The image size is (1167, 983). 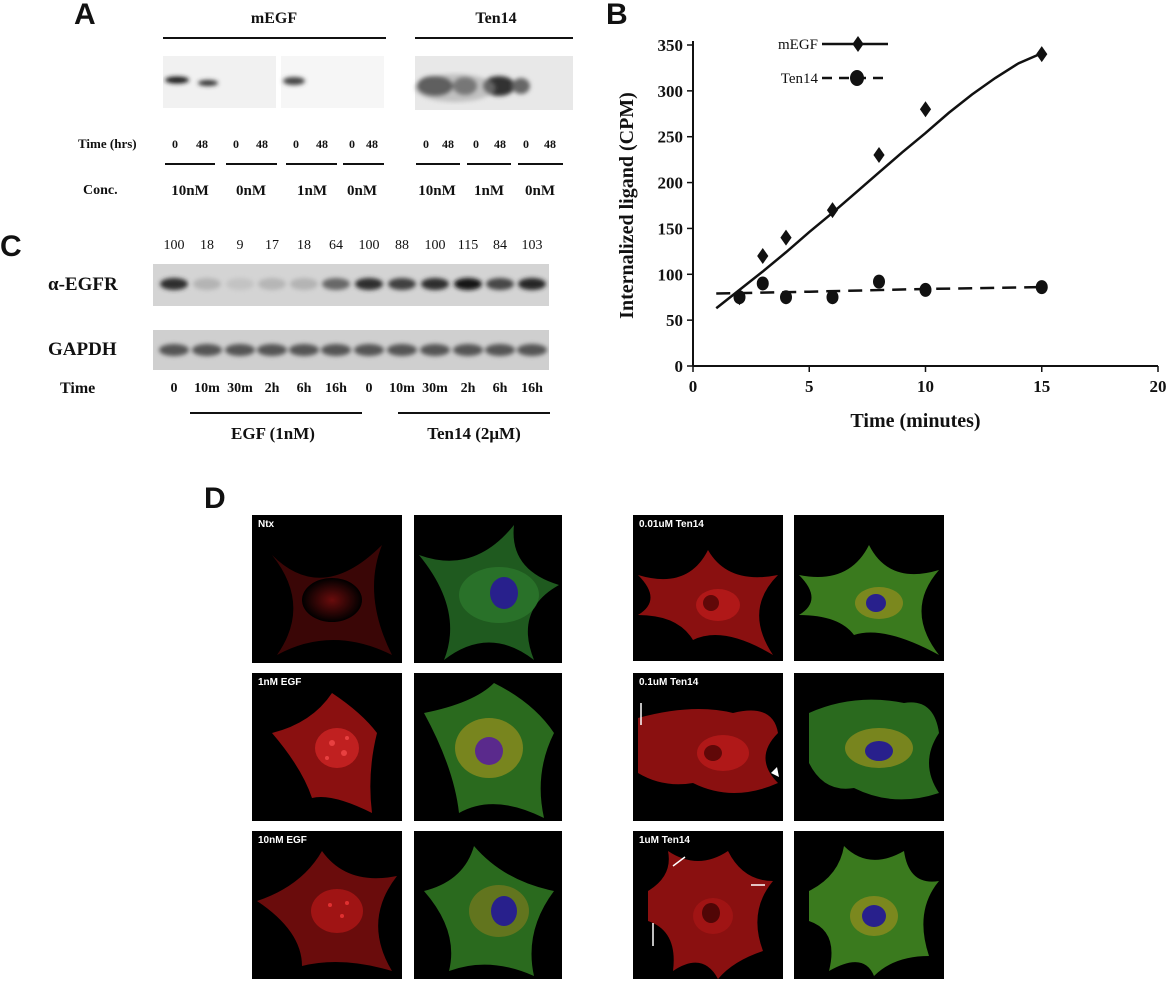 I want to click on lane-time-9: 48, so click(x=448, y=144).